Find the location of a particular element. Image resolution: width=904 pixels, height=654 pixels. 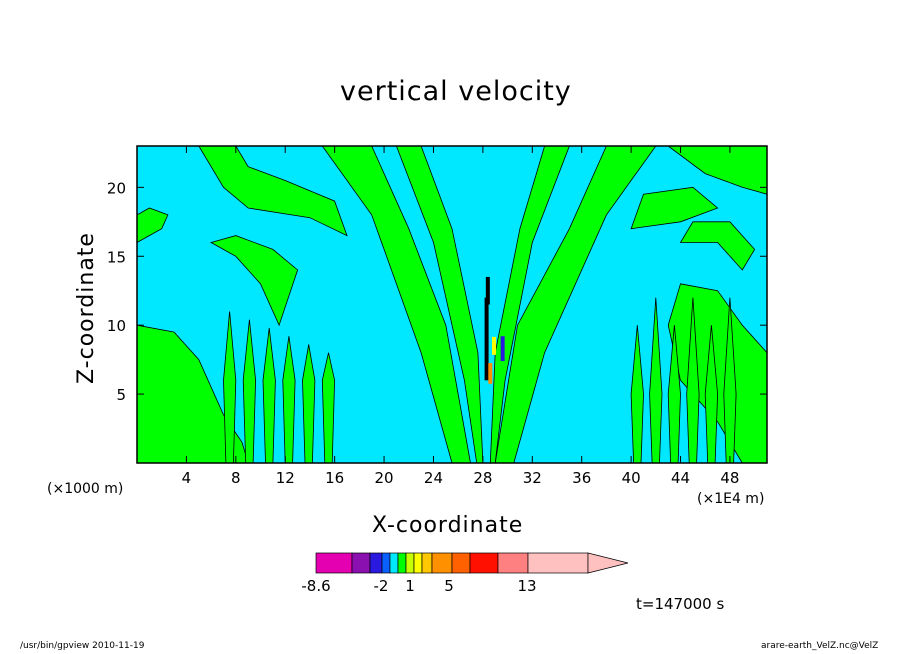

x-tick-label: 48 is located at coordinates (729, 478).